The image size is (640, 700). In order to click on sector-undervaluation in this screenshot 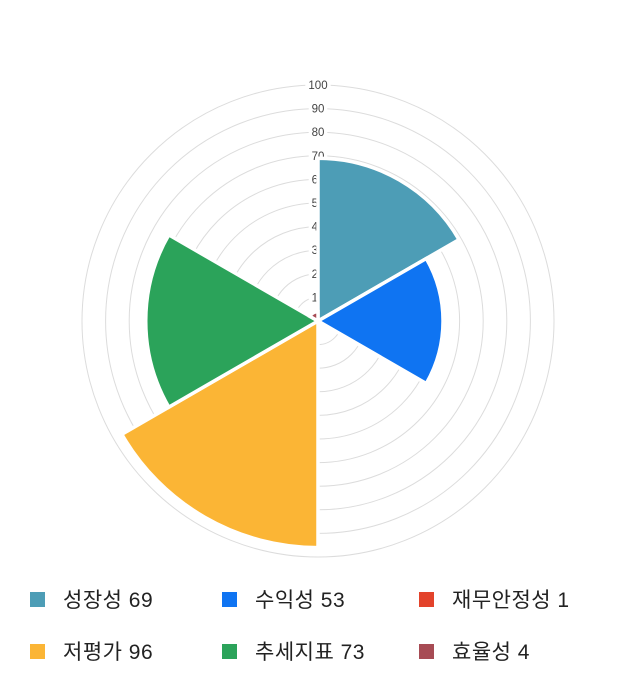, I will do `click(219, 433)`.